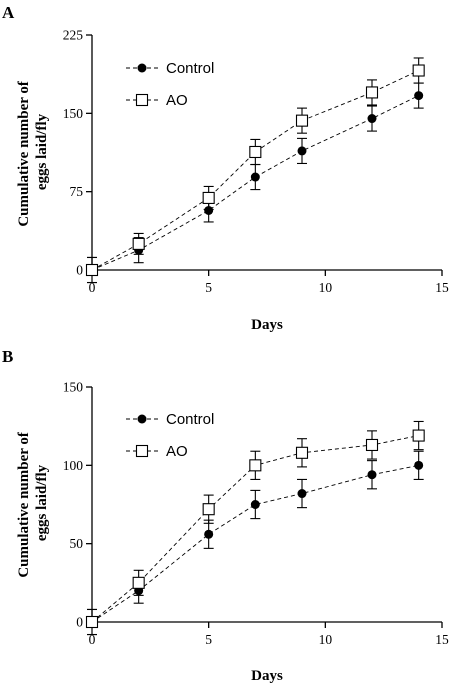 The image size is (454, 685). I want to click on y-axis-title-b-line2: eggs laid/fly, so click(42, 502).